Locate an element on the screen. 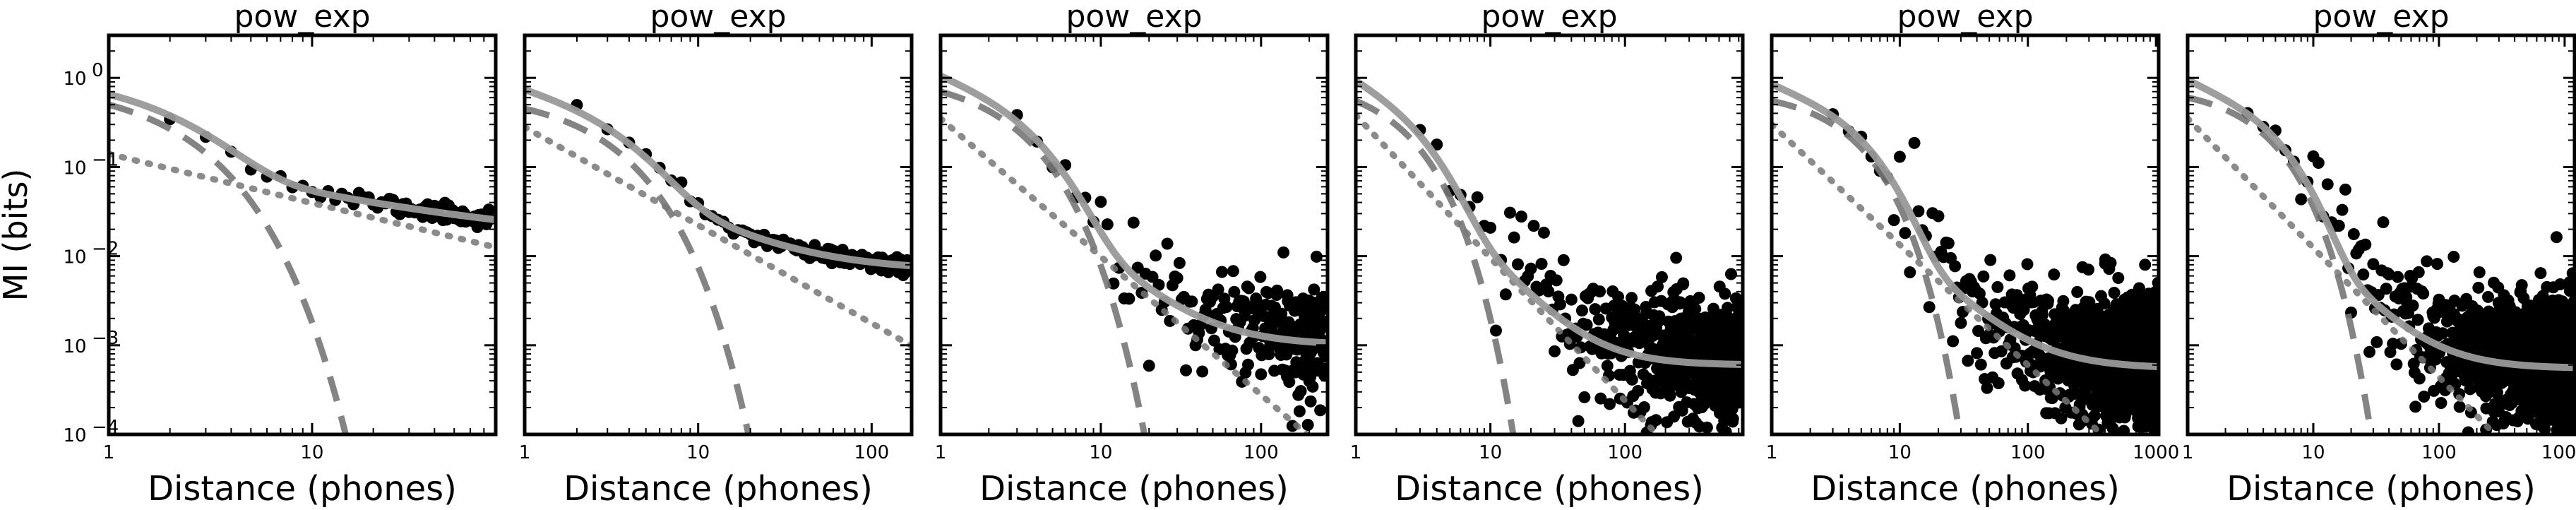 The width and height of the screenshot is (2576, 510). x-tick-label: 1000 is located at coordinates (2156, 453).